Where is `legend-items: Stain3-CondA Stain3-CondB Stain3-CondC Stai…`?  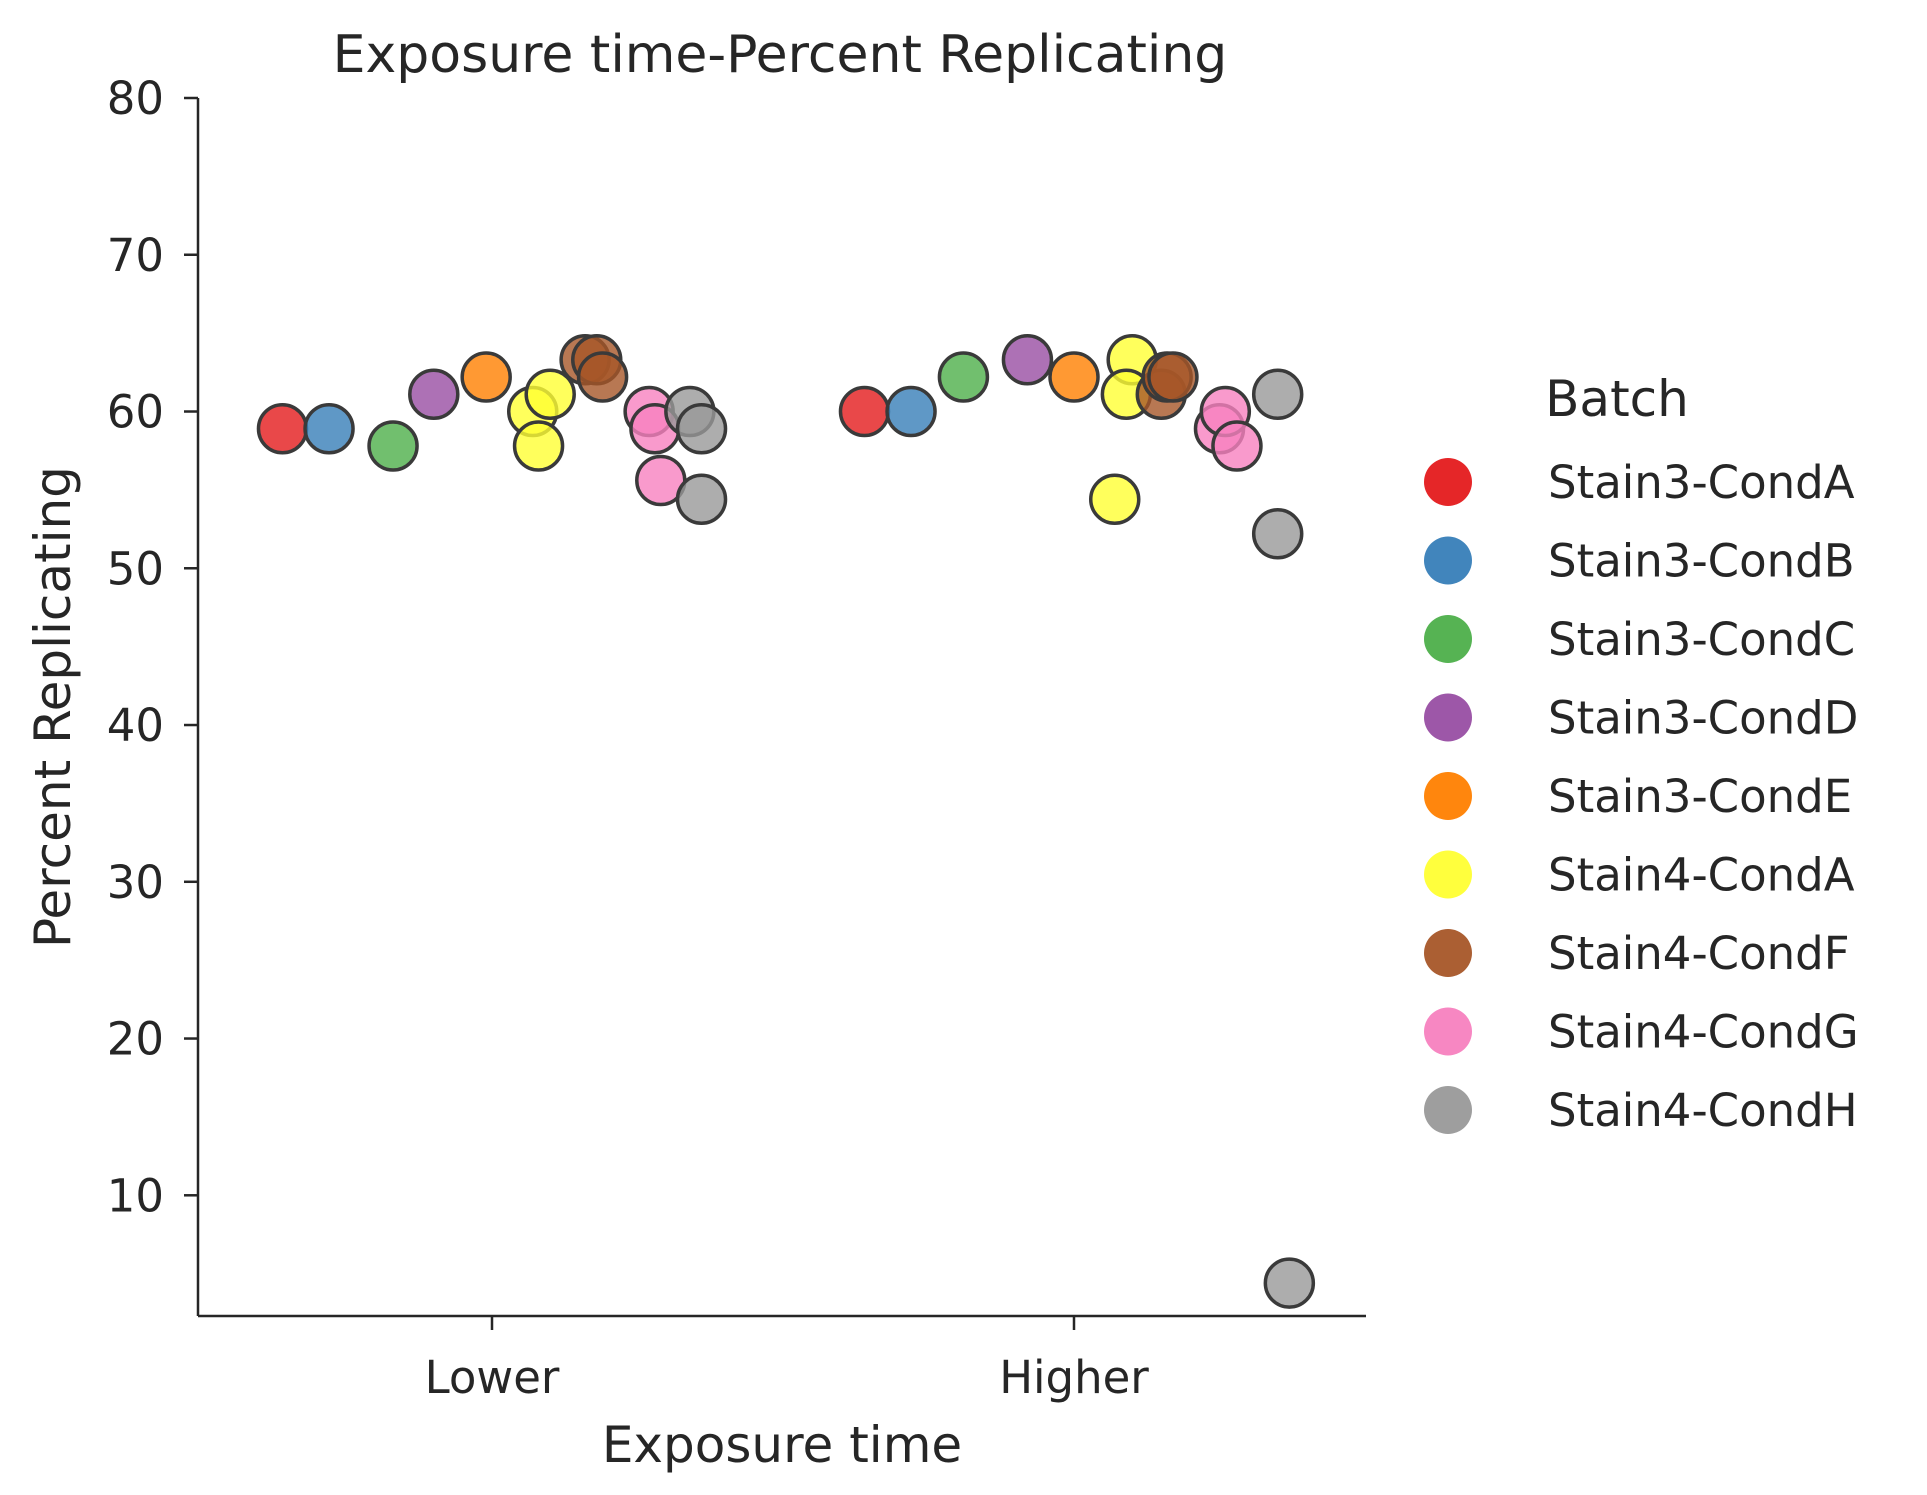
legend-items: Stain3-CondA Stain3-CondB Stain3-CondC Stai… is located at coordinates (1641, 796).